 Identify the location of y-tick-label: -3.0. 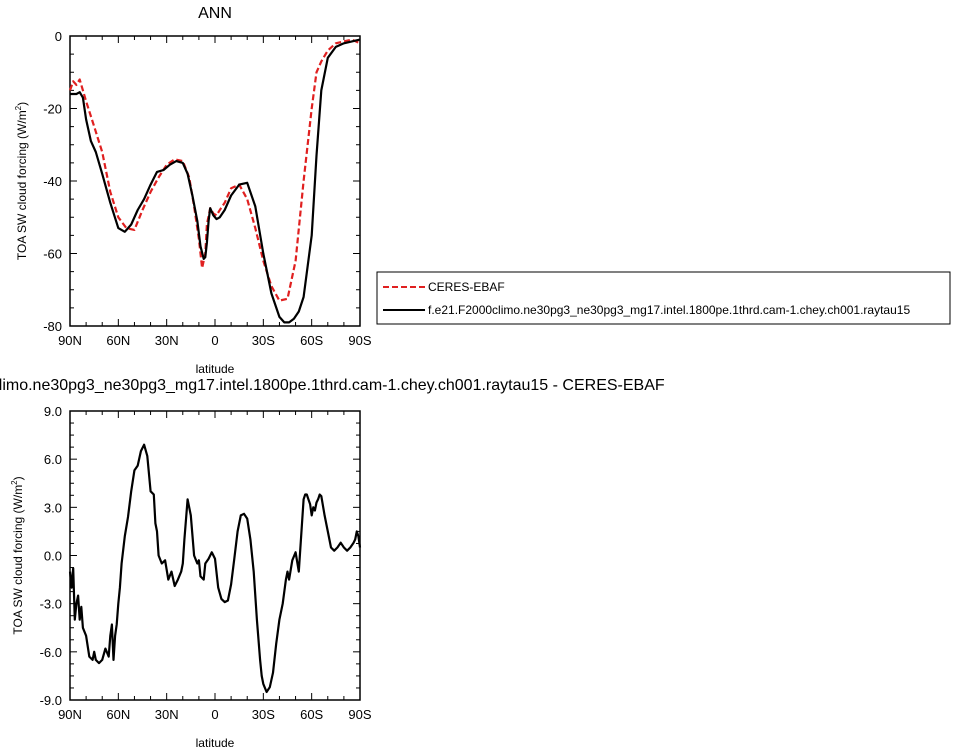
(51, 604).